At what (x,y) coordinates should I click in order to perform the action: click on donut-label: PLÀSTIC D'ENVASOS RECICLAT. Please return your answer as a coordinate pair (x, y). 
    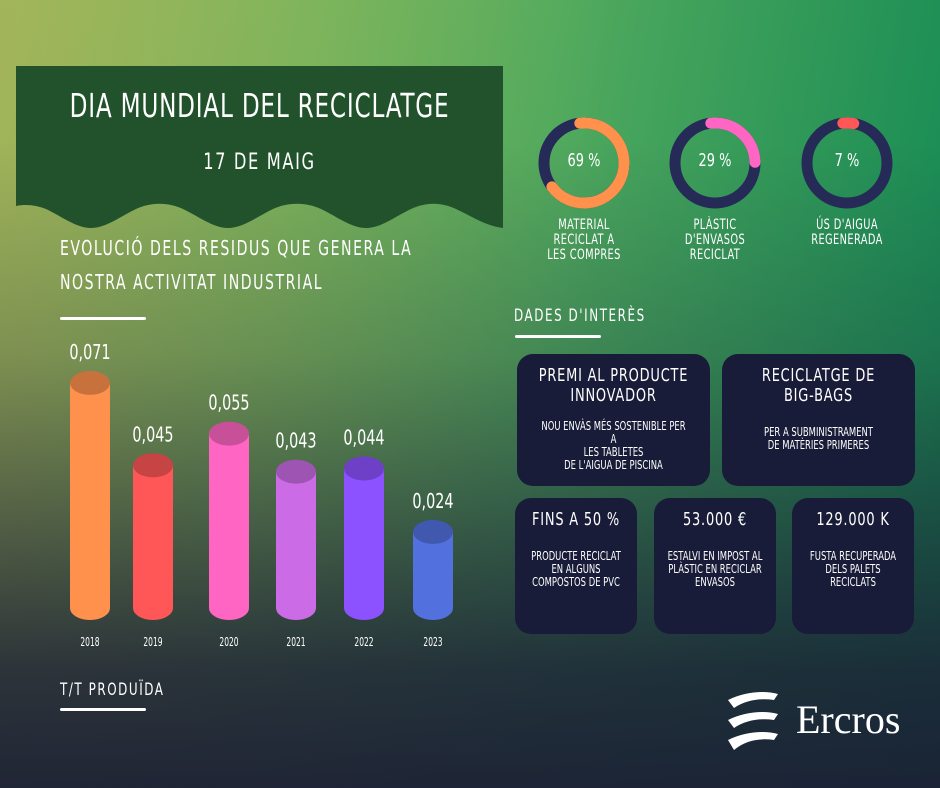
    Looking at the image, I should click on (715, 240).